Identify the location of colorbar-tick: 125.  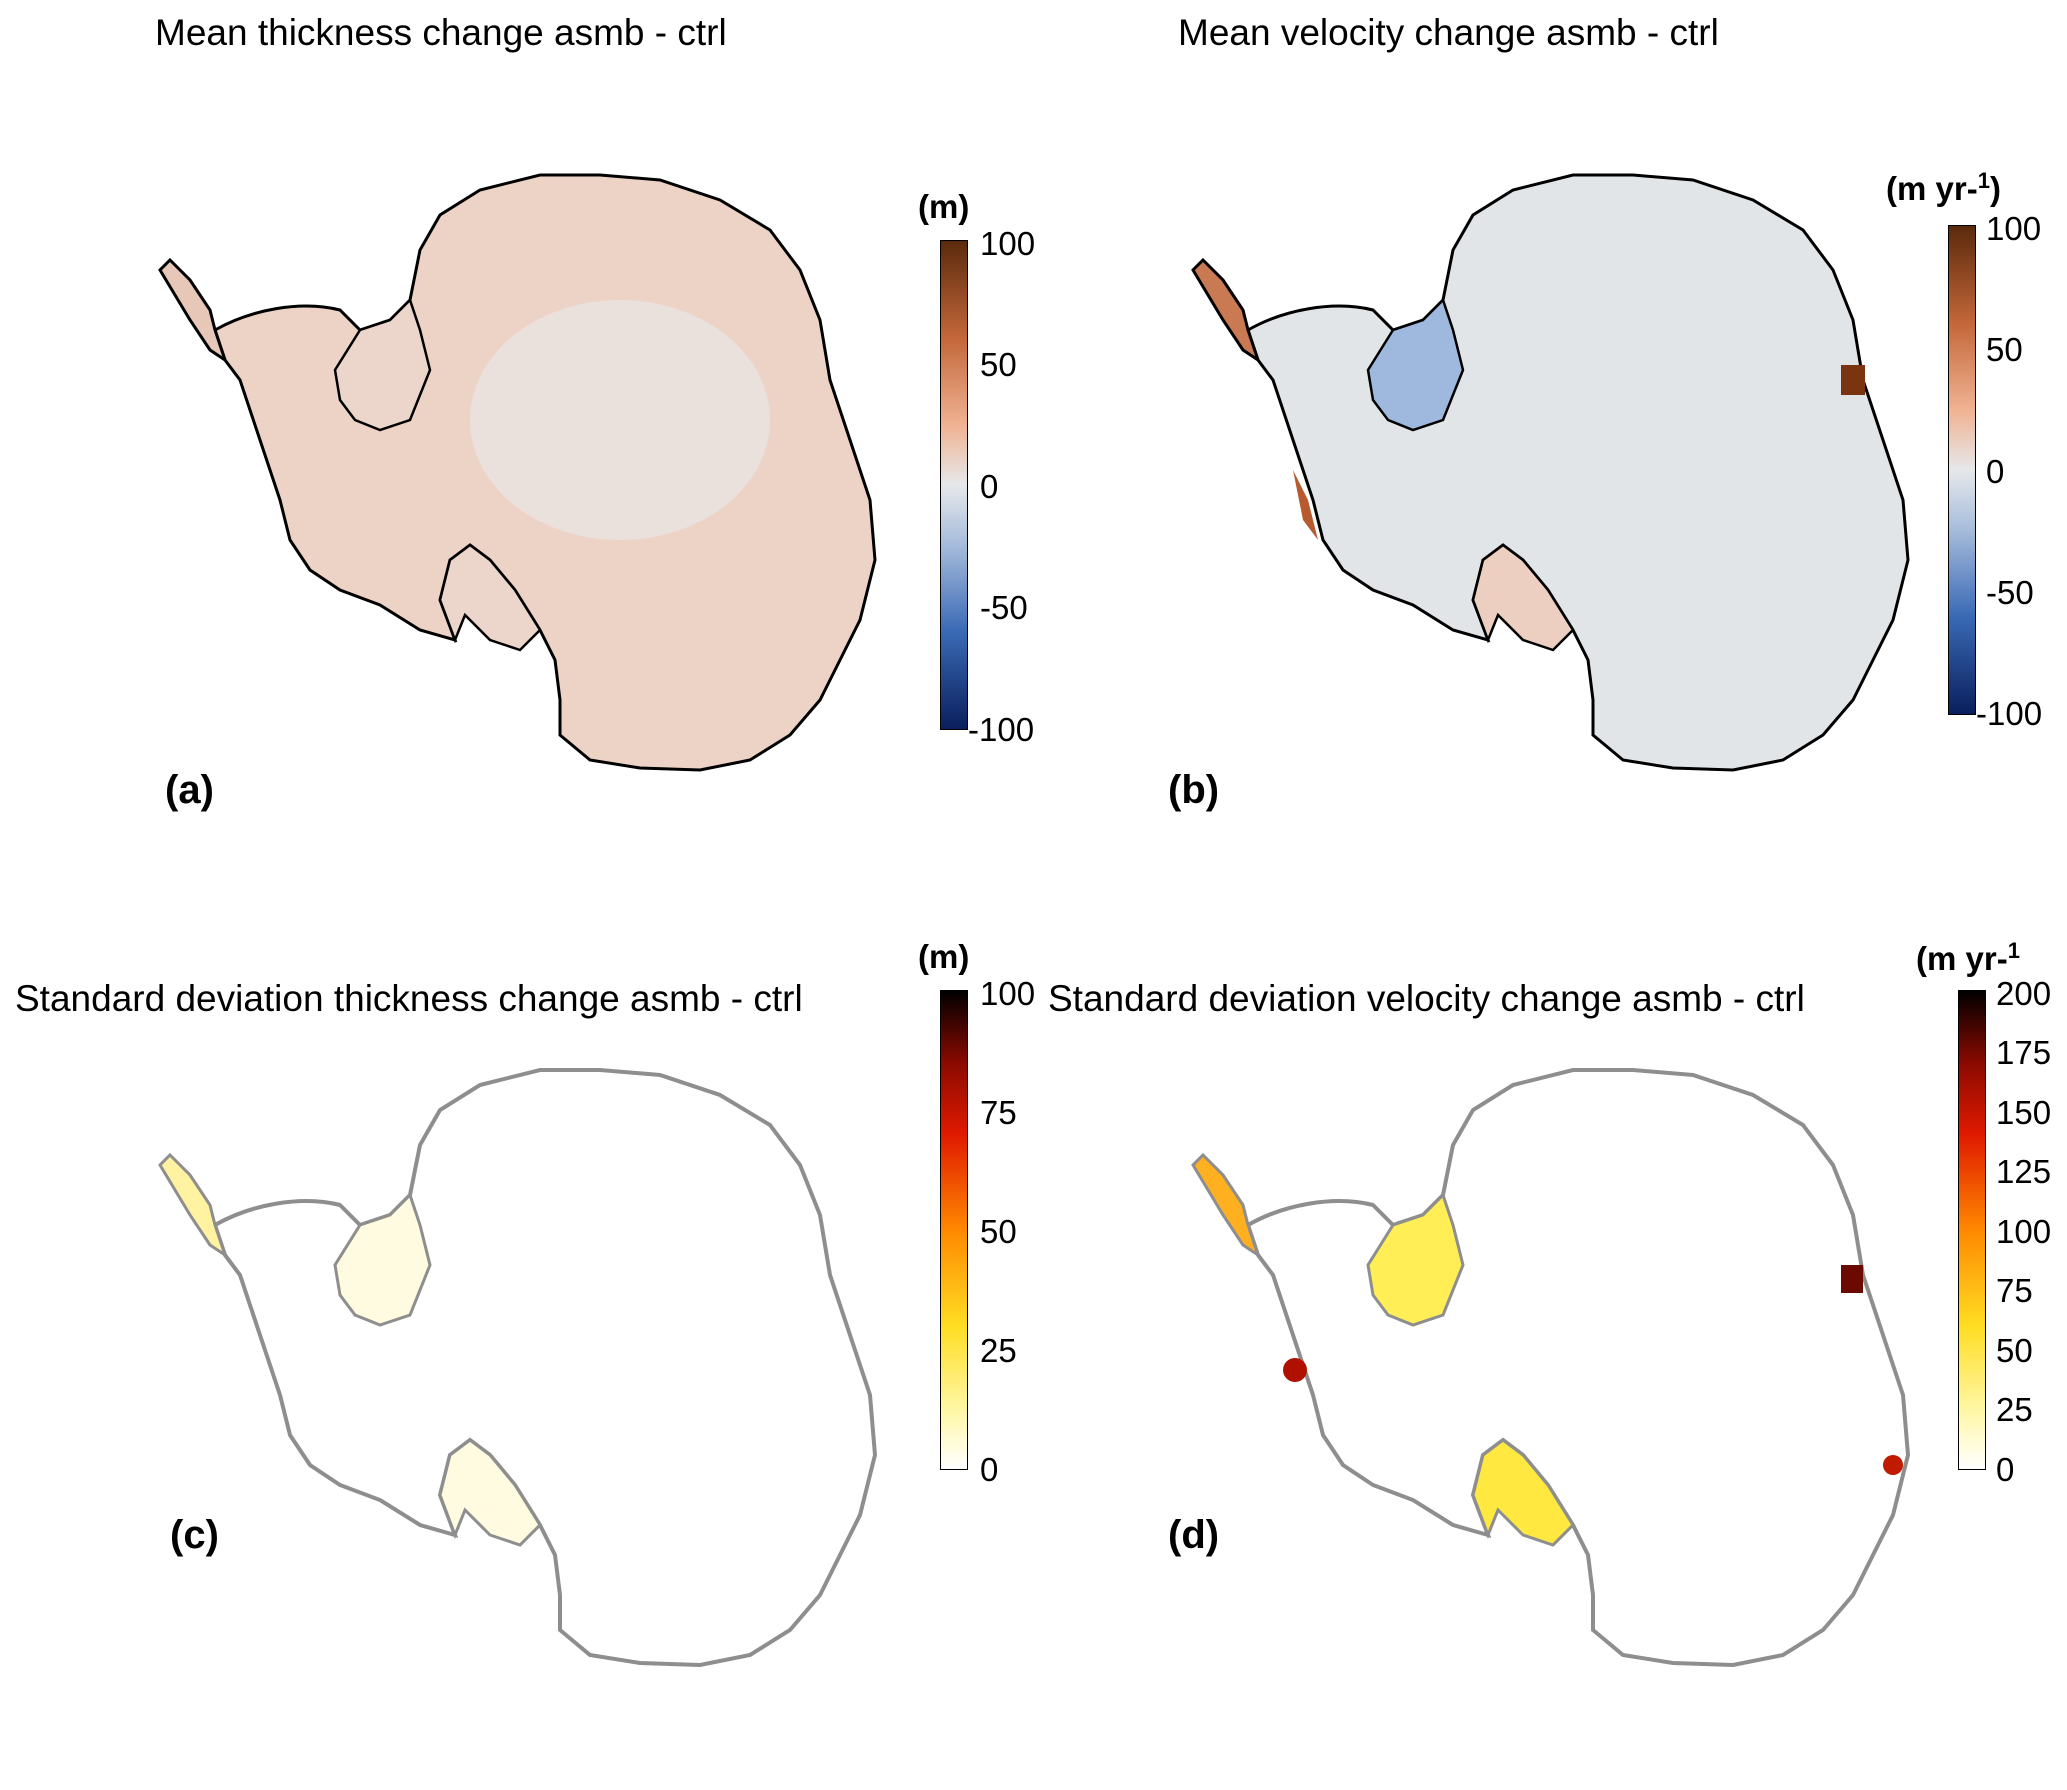
(2024, 1171).